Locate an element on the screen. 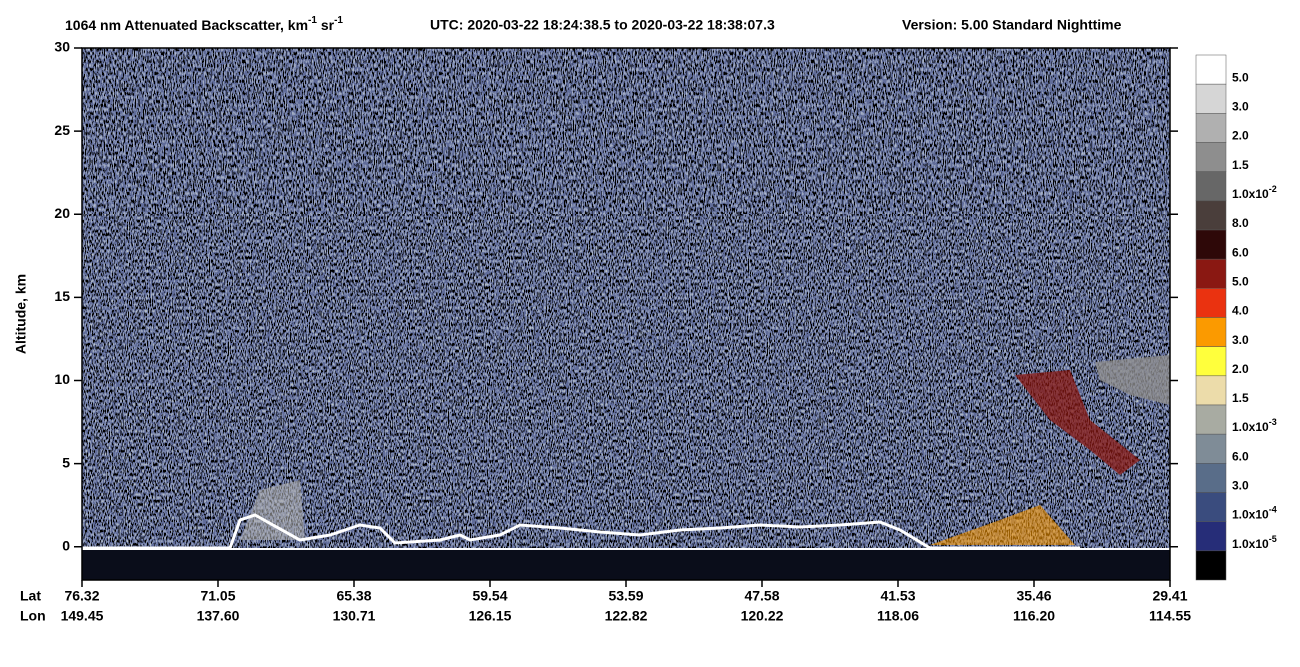 The height and width of the screenshot is (667, 1300). lat-label: 29.41 is located at coordinates (1169, 596).